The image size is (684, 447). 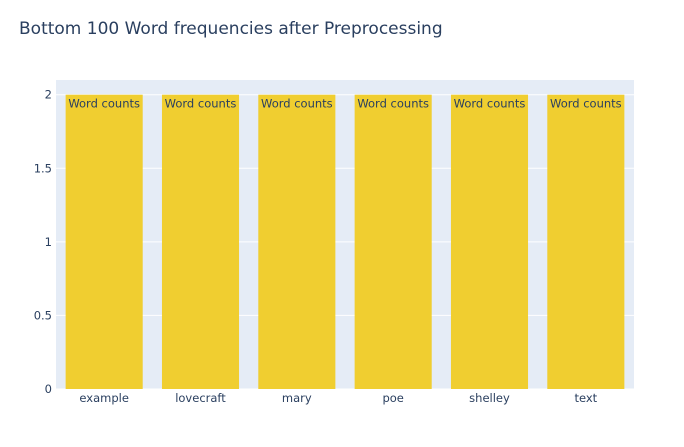 What do you see at coordinates (297, 398) in the screenshot?
I see `x-tick-label: mary` at bounding box center [297, 398].